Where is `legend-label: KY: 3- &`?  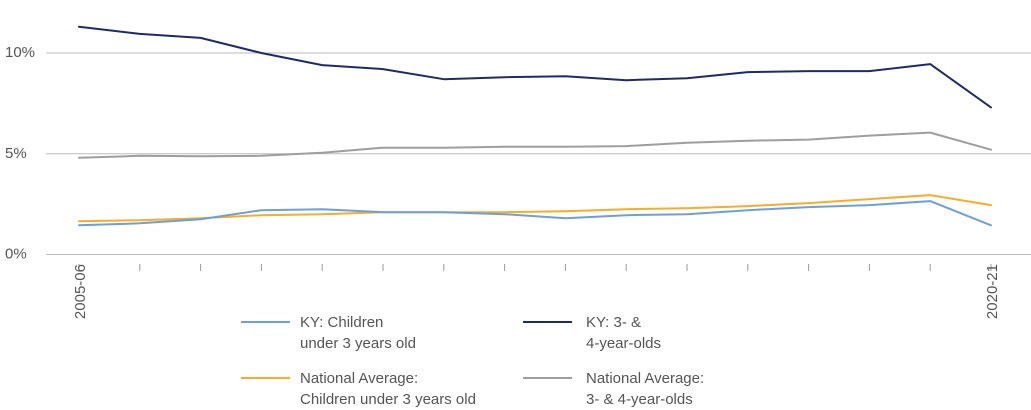 legend-label: KY: 3- & is located at coordinates (613, 322).